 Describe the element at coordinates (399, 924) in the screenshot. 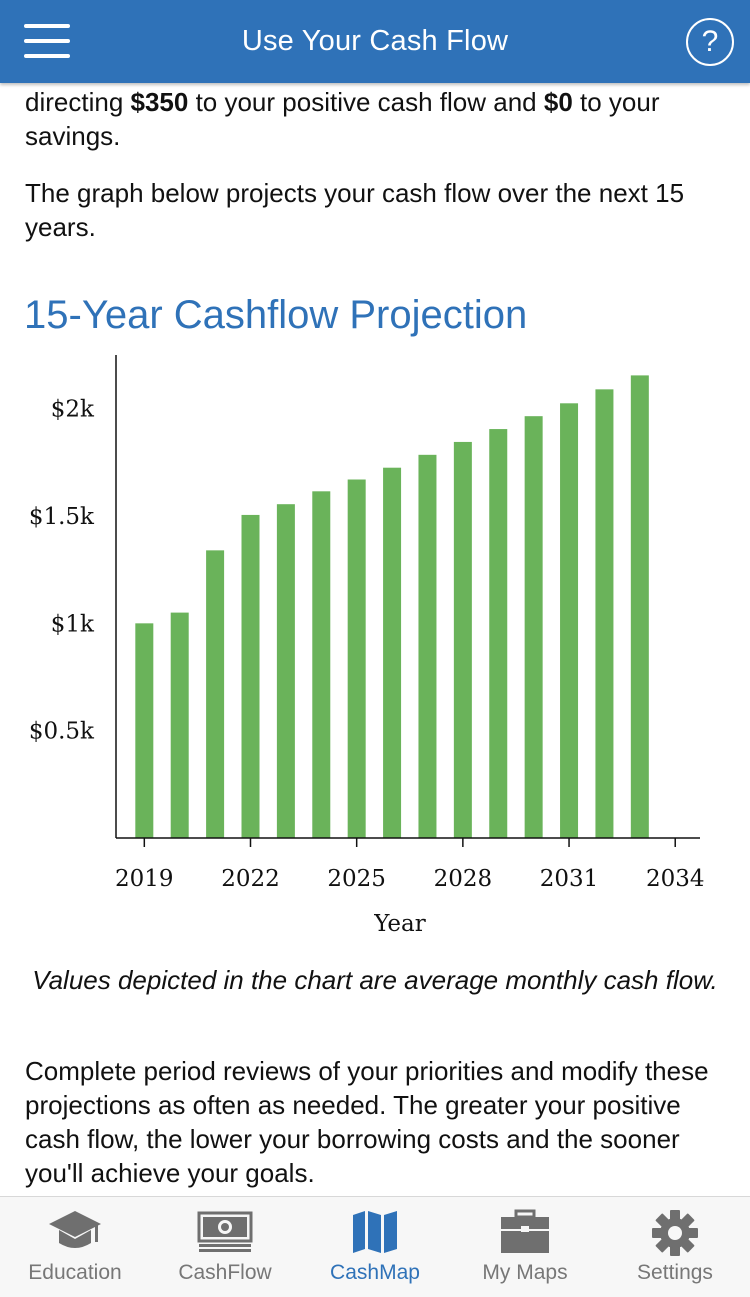

I see `x-axis-label: Year` at that location.